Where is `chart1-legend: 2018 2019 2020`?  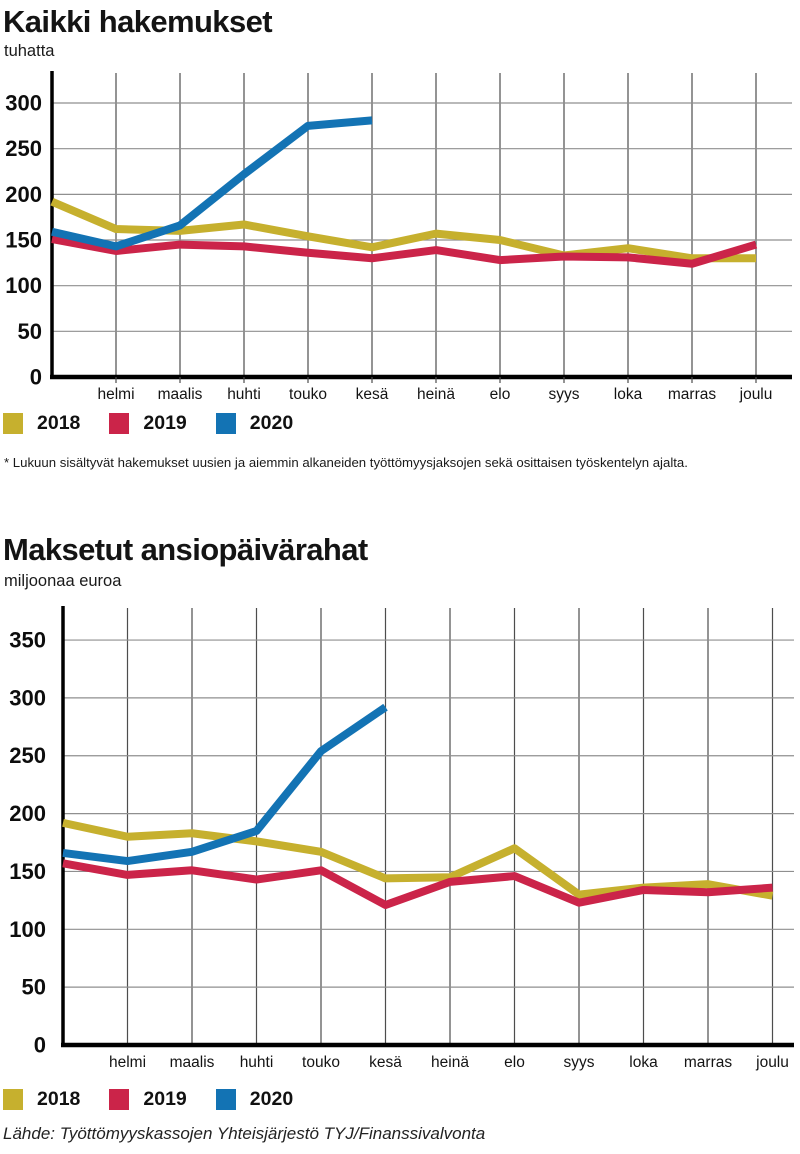 chart1-legend: 2018 2019 2020 is located at coordinates (162, 423).